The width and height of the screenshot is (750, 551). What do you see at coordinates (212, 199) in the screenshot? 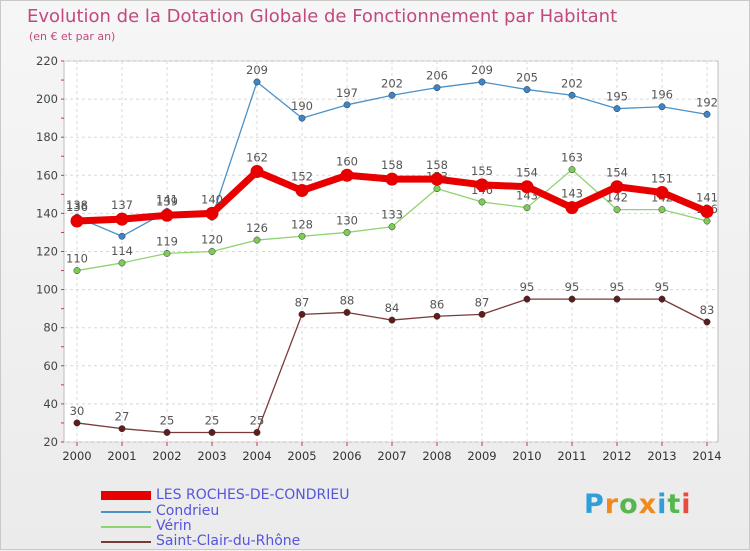
I see `data-label: 140` at bounding box center [212, 199].